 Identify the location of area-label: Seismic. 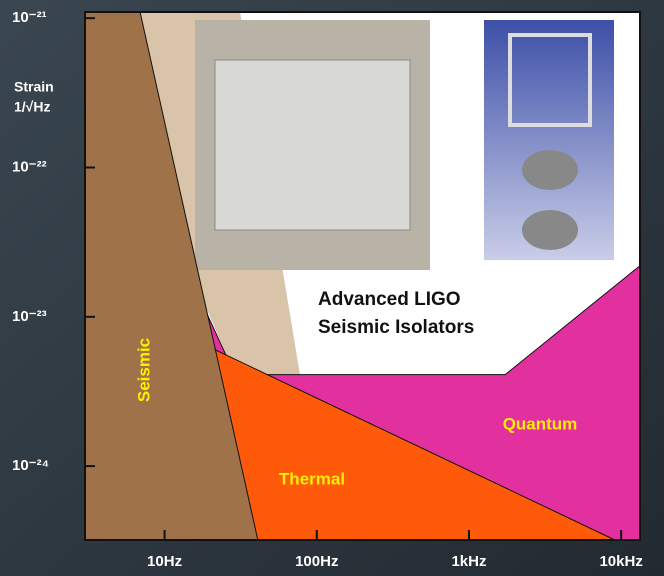
(143, 370).